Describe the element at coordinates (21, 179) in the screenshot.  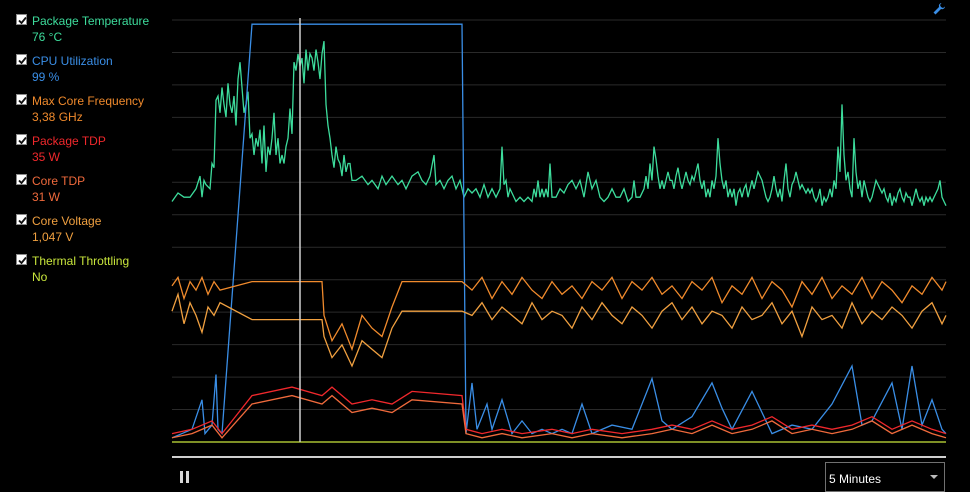
I see `checkbox-core-tdp` at that location.